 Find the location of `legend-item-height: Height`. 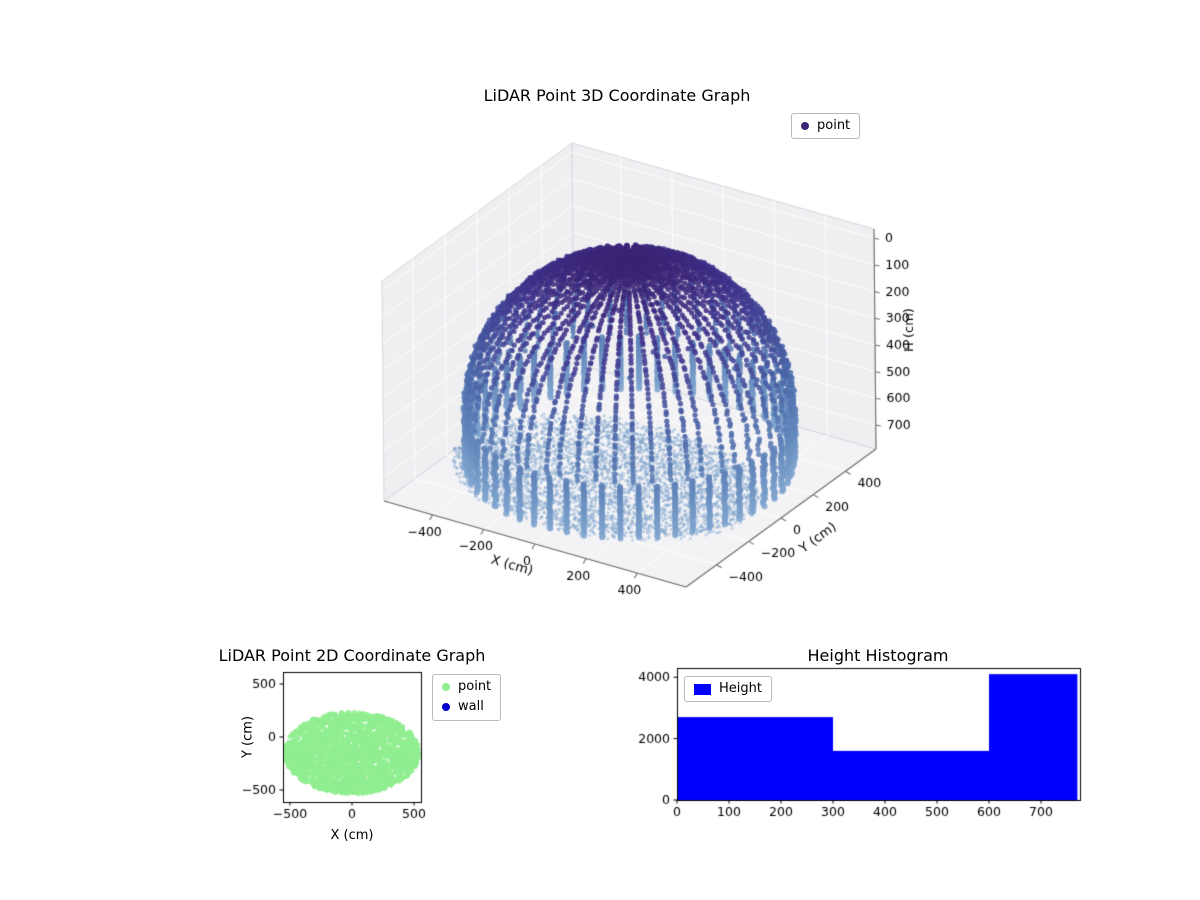

legend-item-height: Height is located at coordinates (728, 689).